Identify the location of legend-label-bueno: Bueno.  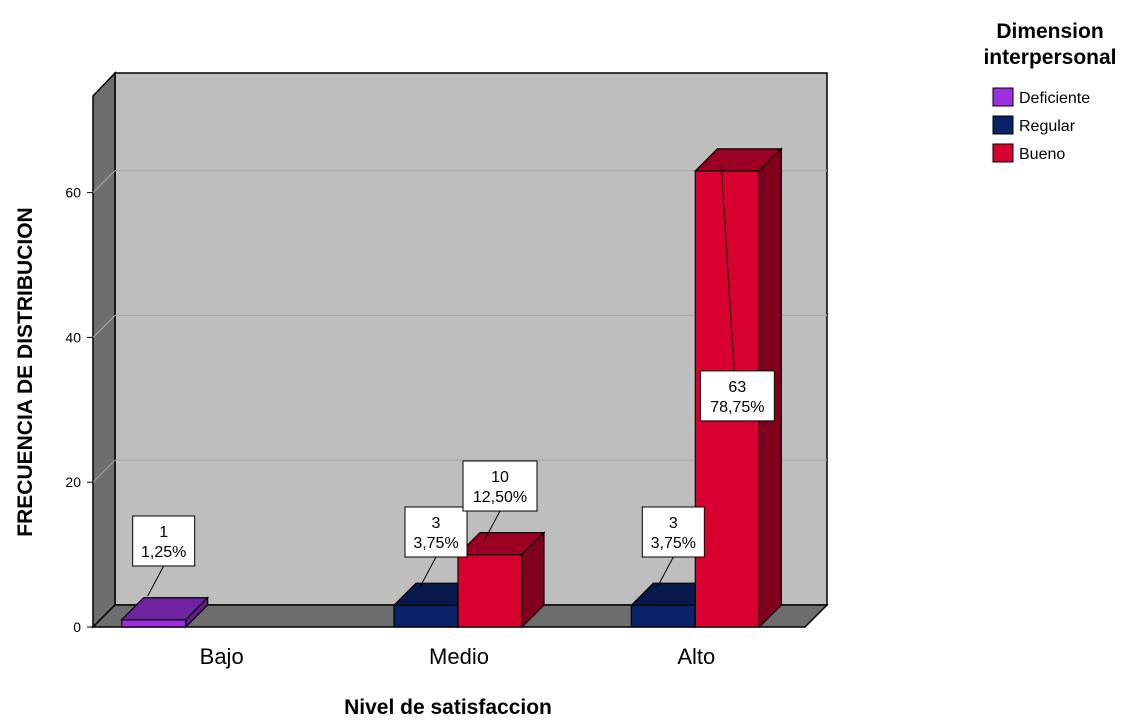
(1042, 154).